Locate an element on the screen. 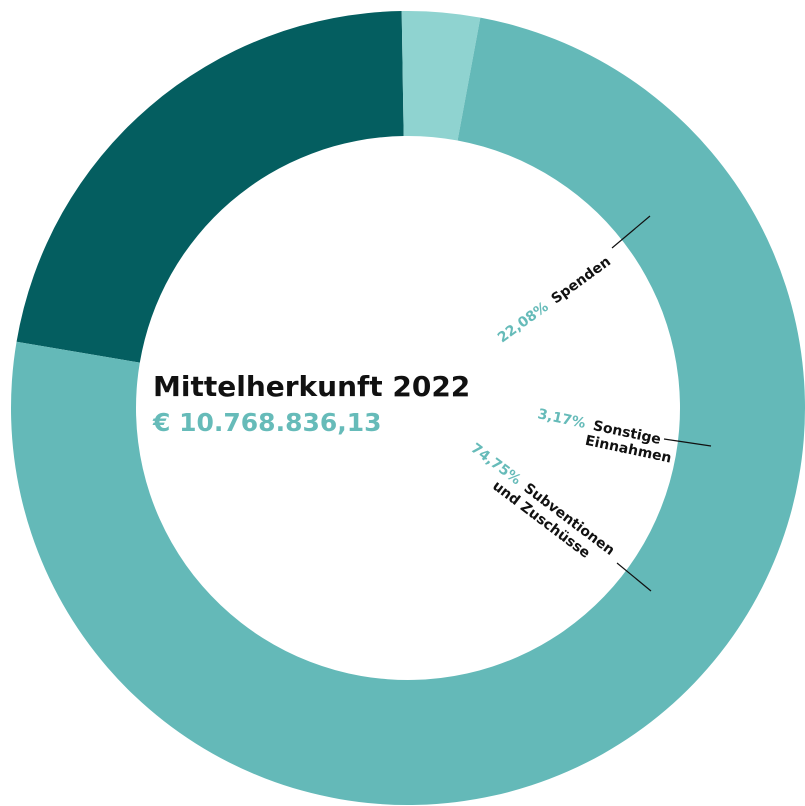 The image size is (805, 806). chart-title: Mittelherkunft 2022 is located at coordinates (311, 386).